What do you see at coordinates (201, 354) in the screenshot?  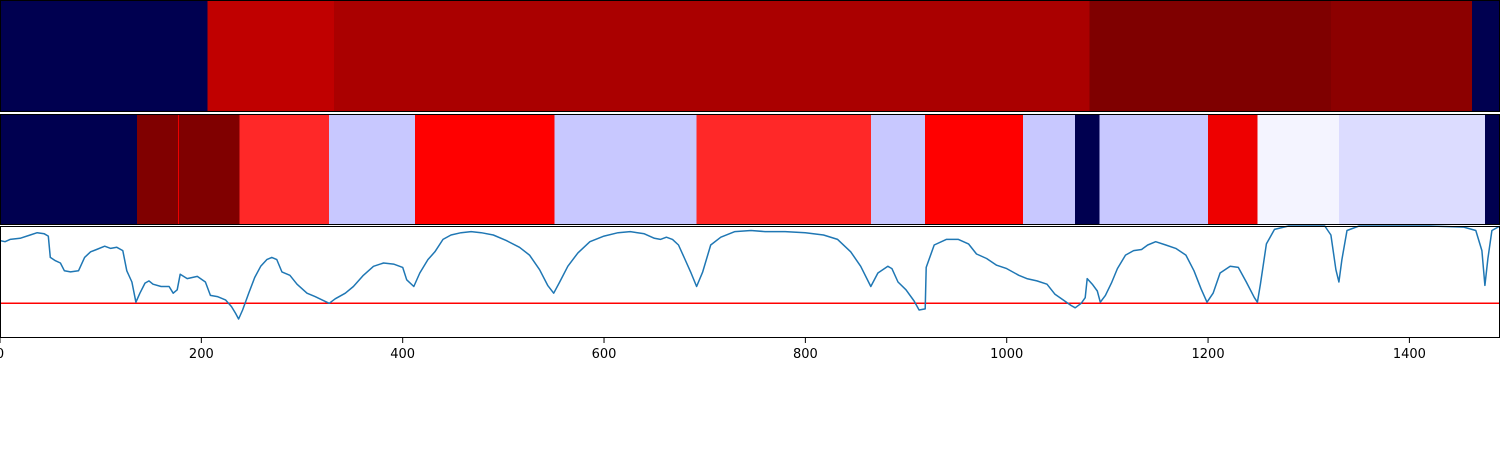 I see `x-tick-label: 200` at bounding box center [201, 354].